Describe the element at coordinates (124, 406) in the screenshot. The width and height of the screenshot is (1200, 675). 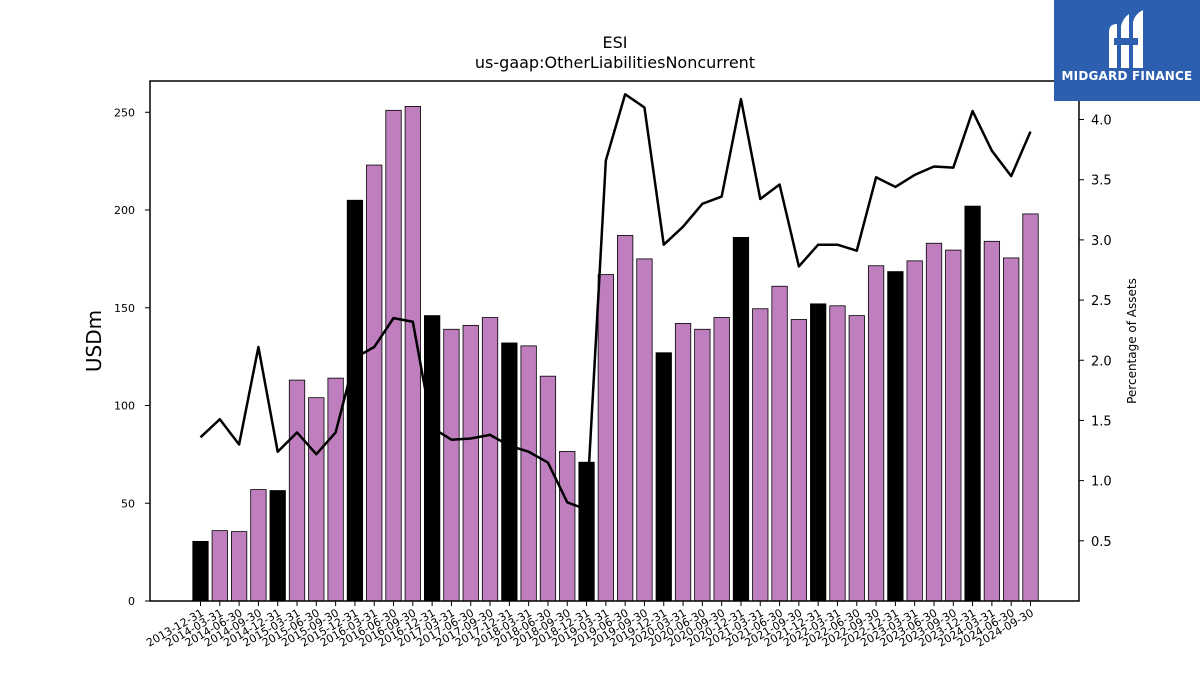
I see `y-tick-label: 100` at that location.